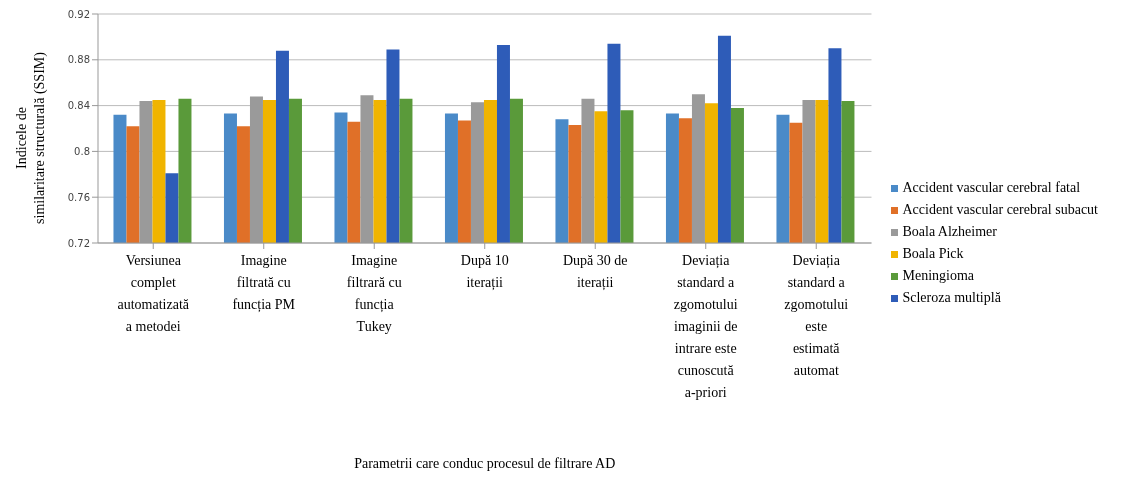 The height and width of the screenshot is (487, 1128). Describe the element at coordinates (938, 275) in the screenshot. I see `legend-label: Meningioma` at that location.